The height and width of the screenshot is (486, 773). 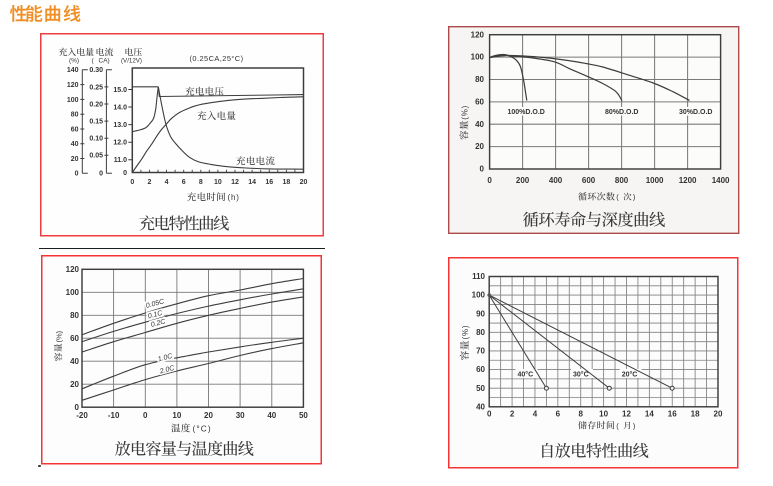 What do you see at coordinates (131, 60) in the screenshot?
I see `svg-text: (V/12V)` at bounding box center [131, 60].